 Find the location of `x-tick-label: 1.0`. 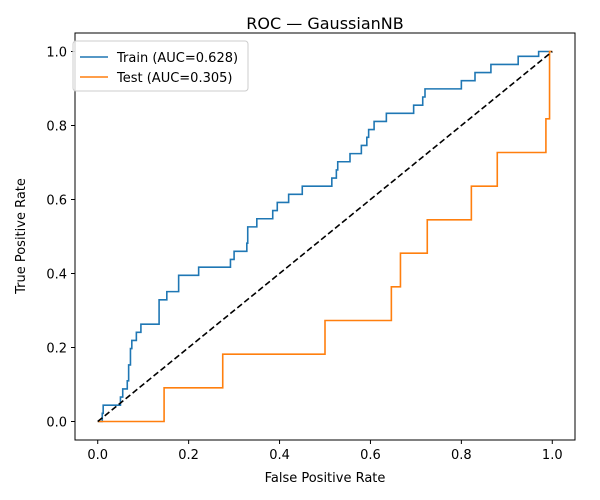

x-tick-label: 1.0 is located at coordinates (552, 455).